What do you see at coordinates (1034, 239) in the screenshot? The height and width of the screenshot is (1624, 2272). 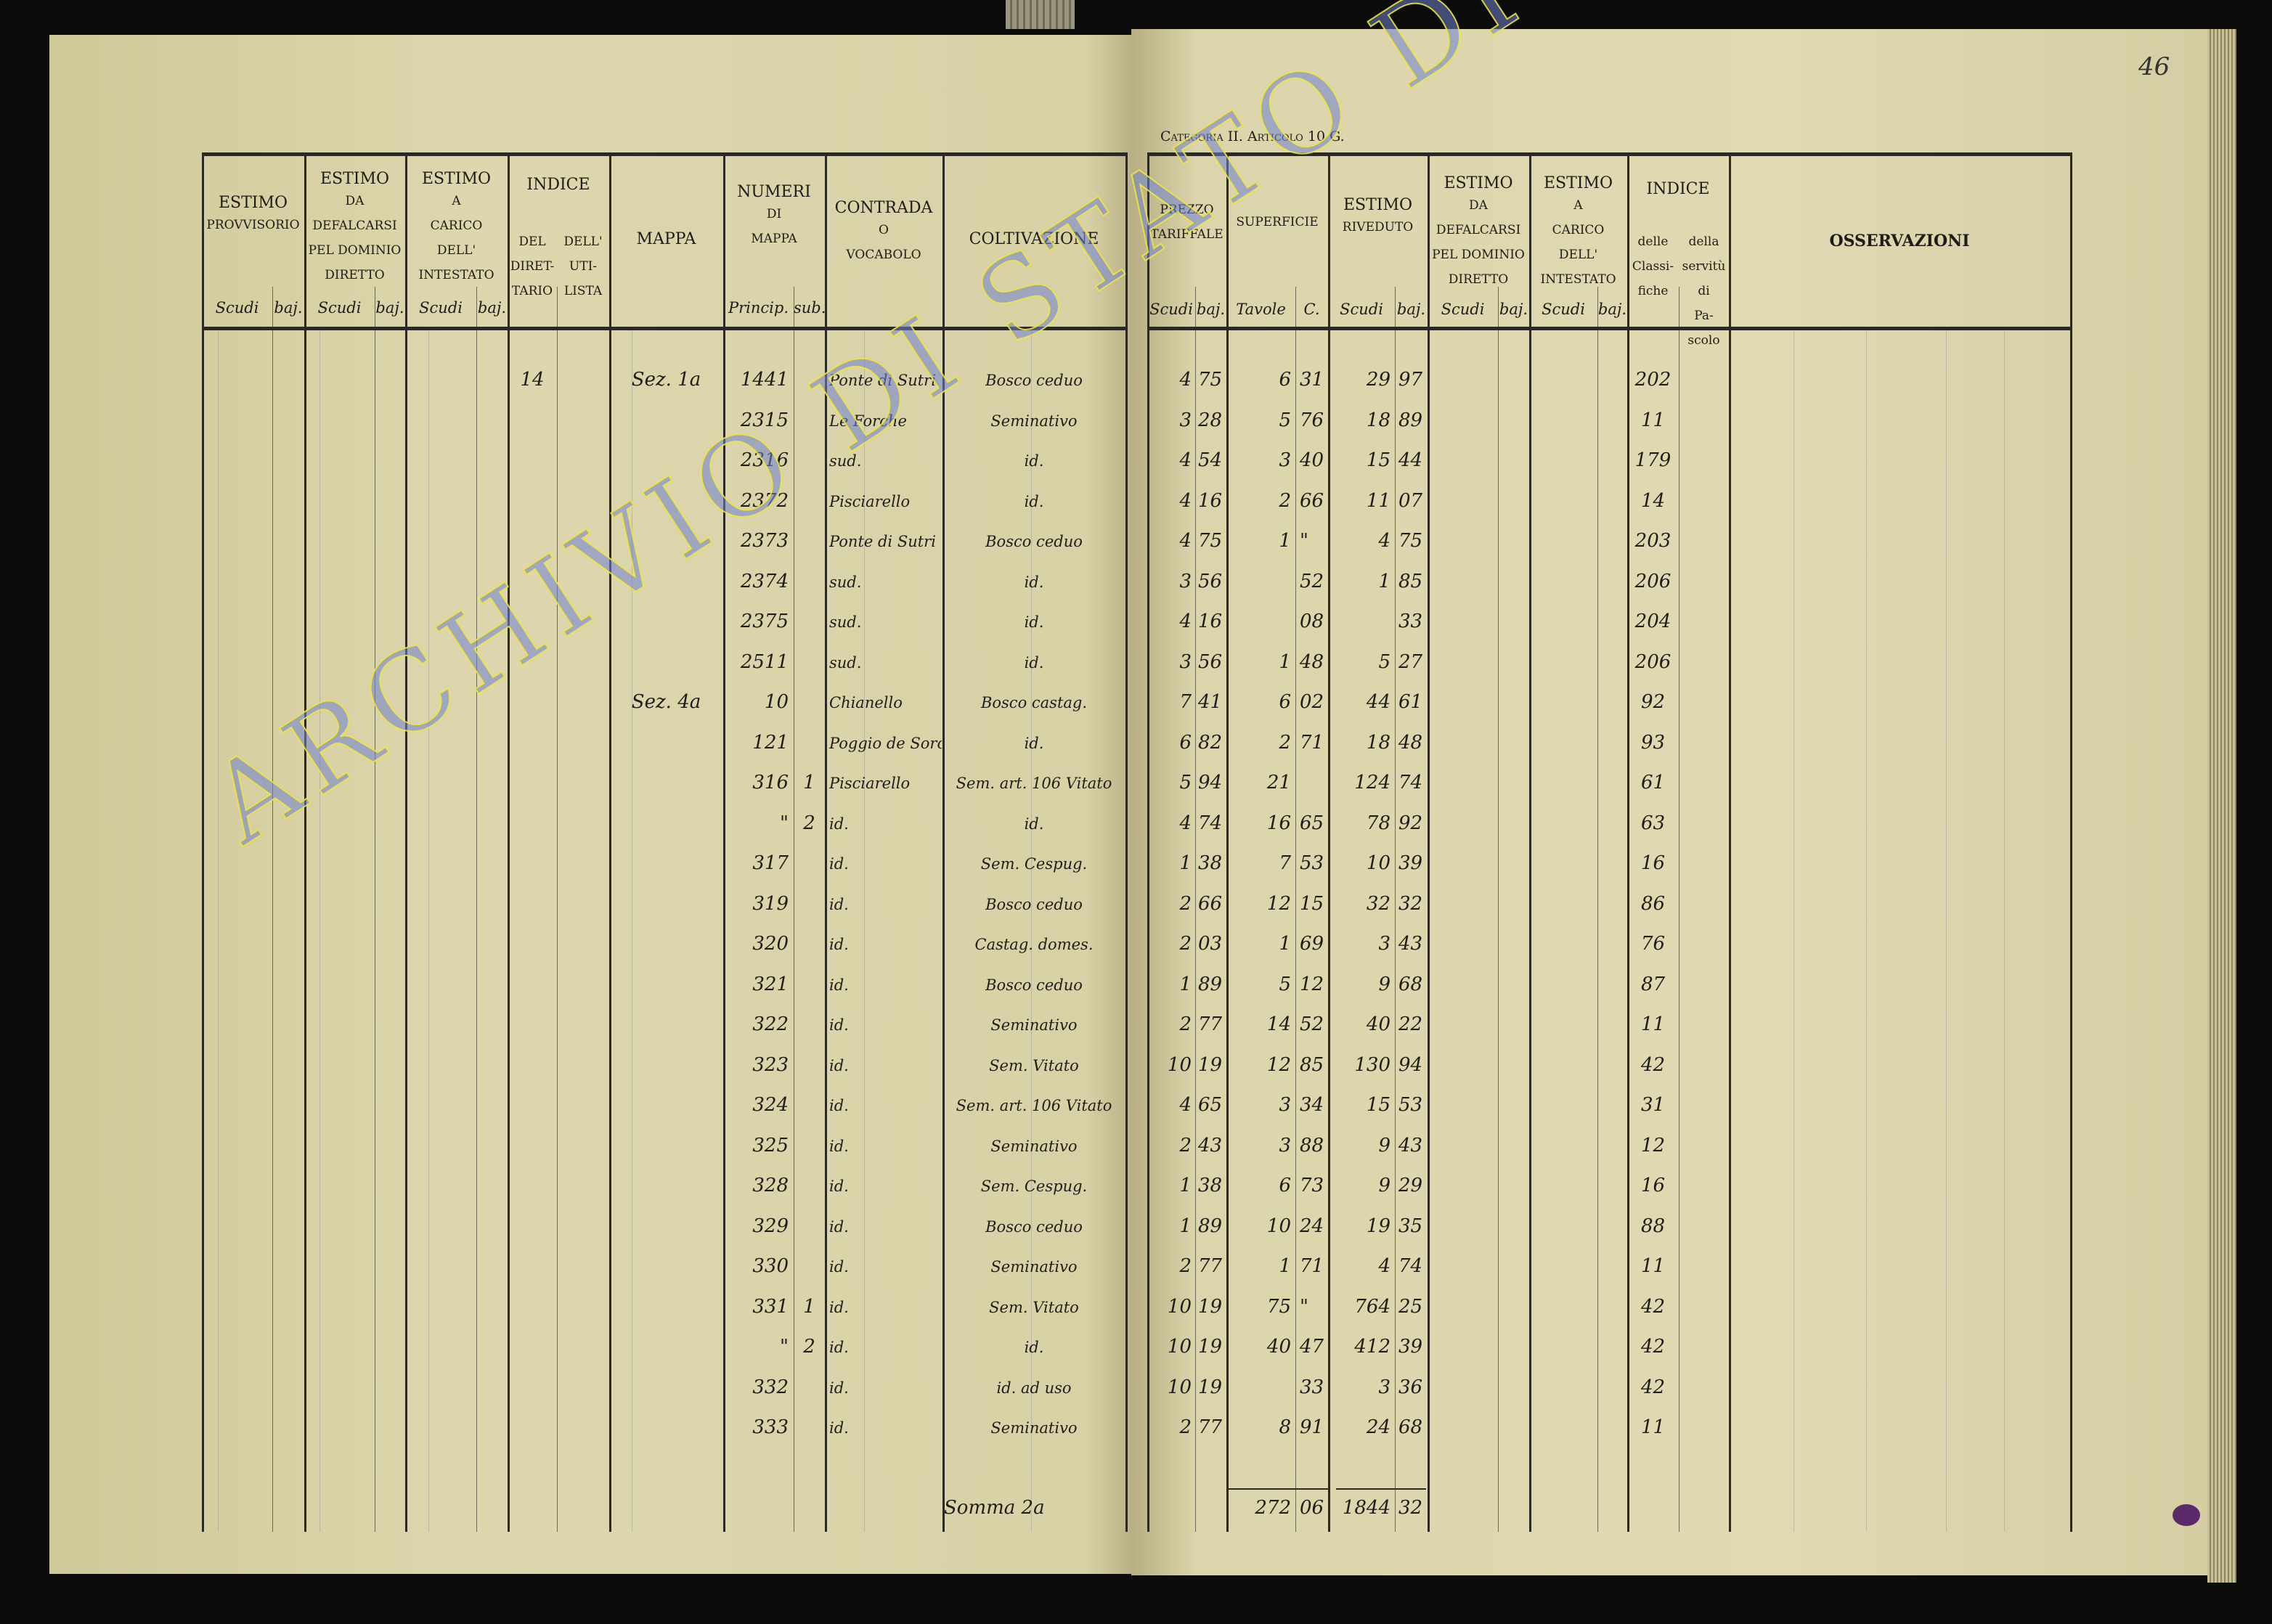 I see `header-coltivazione: COLTIVAZIONE` at bounding box center [1034, 239].